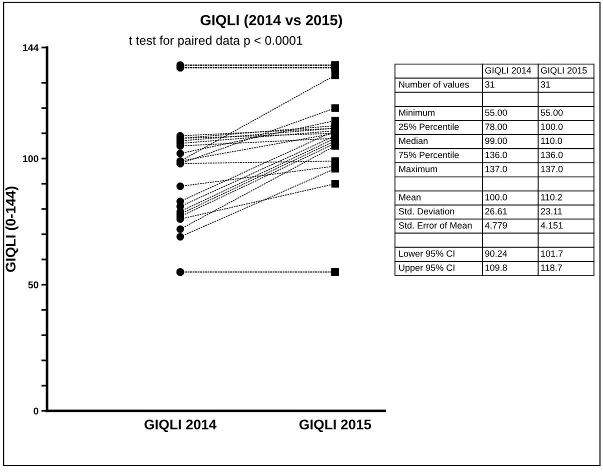 The width and height of the screenshot is (603, 475). What do you see at coordinates (551, 197) in the screenshot?
I see `text: 110.2` at bounding box center [551, 197].